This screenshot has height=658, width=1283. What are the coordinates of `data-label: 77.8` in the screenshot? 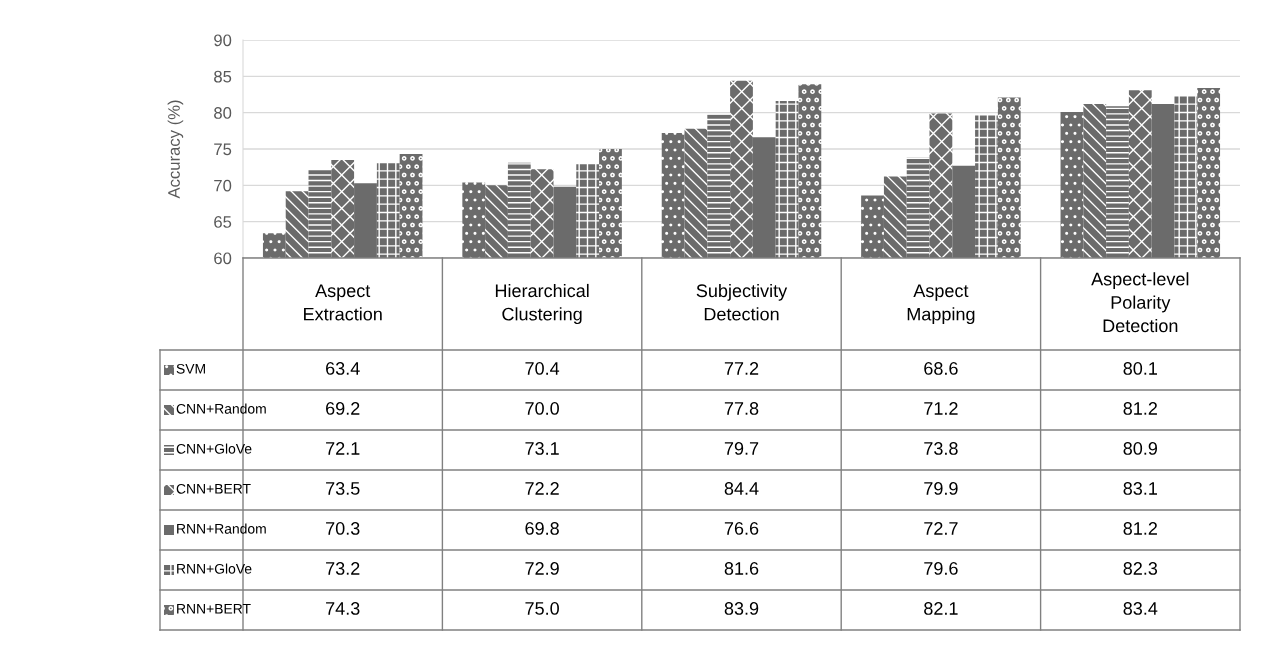 It's located at (741, 408).